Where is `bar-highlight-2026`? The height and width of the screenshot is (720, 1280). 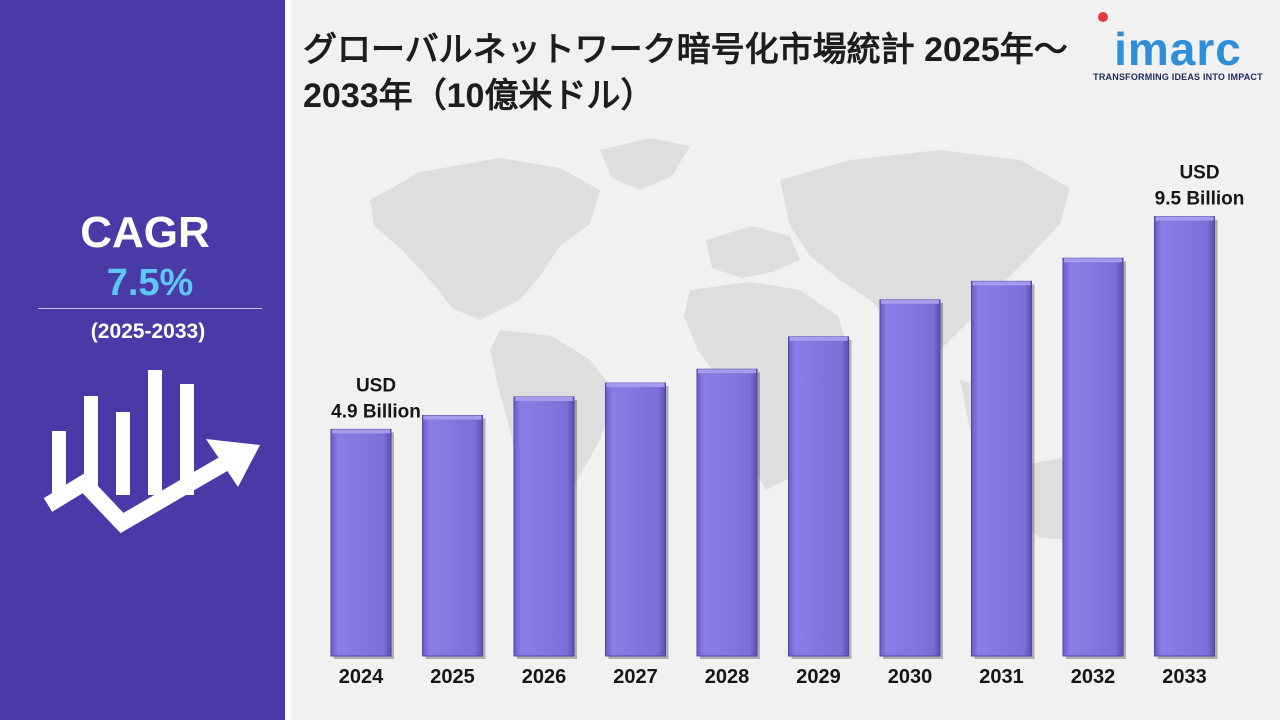 bar-highlight-2026 is located at coordinates (544, 399).